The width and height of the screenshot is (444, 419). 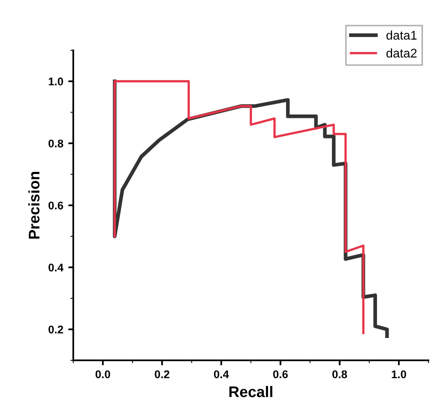 I want to click on y-axis-title: Precision, so click(x=34, y=205).